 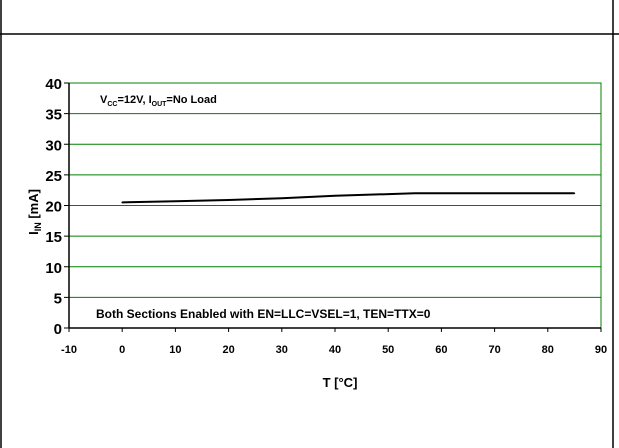 I want to click on x-tick-labels: -10 0 10 20 30 40 50 60 70 80 90, so click(x=334, y=342).